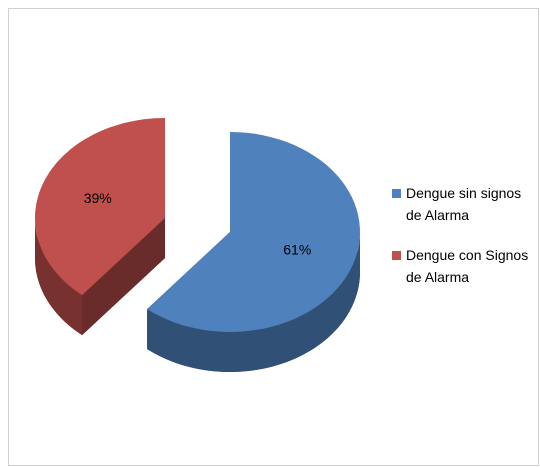  I want to click on pie-slice, so click(100, 207).